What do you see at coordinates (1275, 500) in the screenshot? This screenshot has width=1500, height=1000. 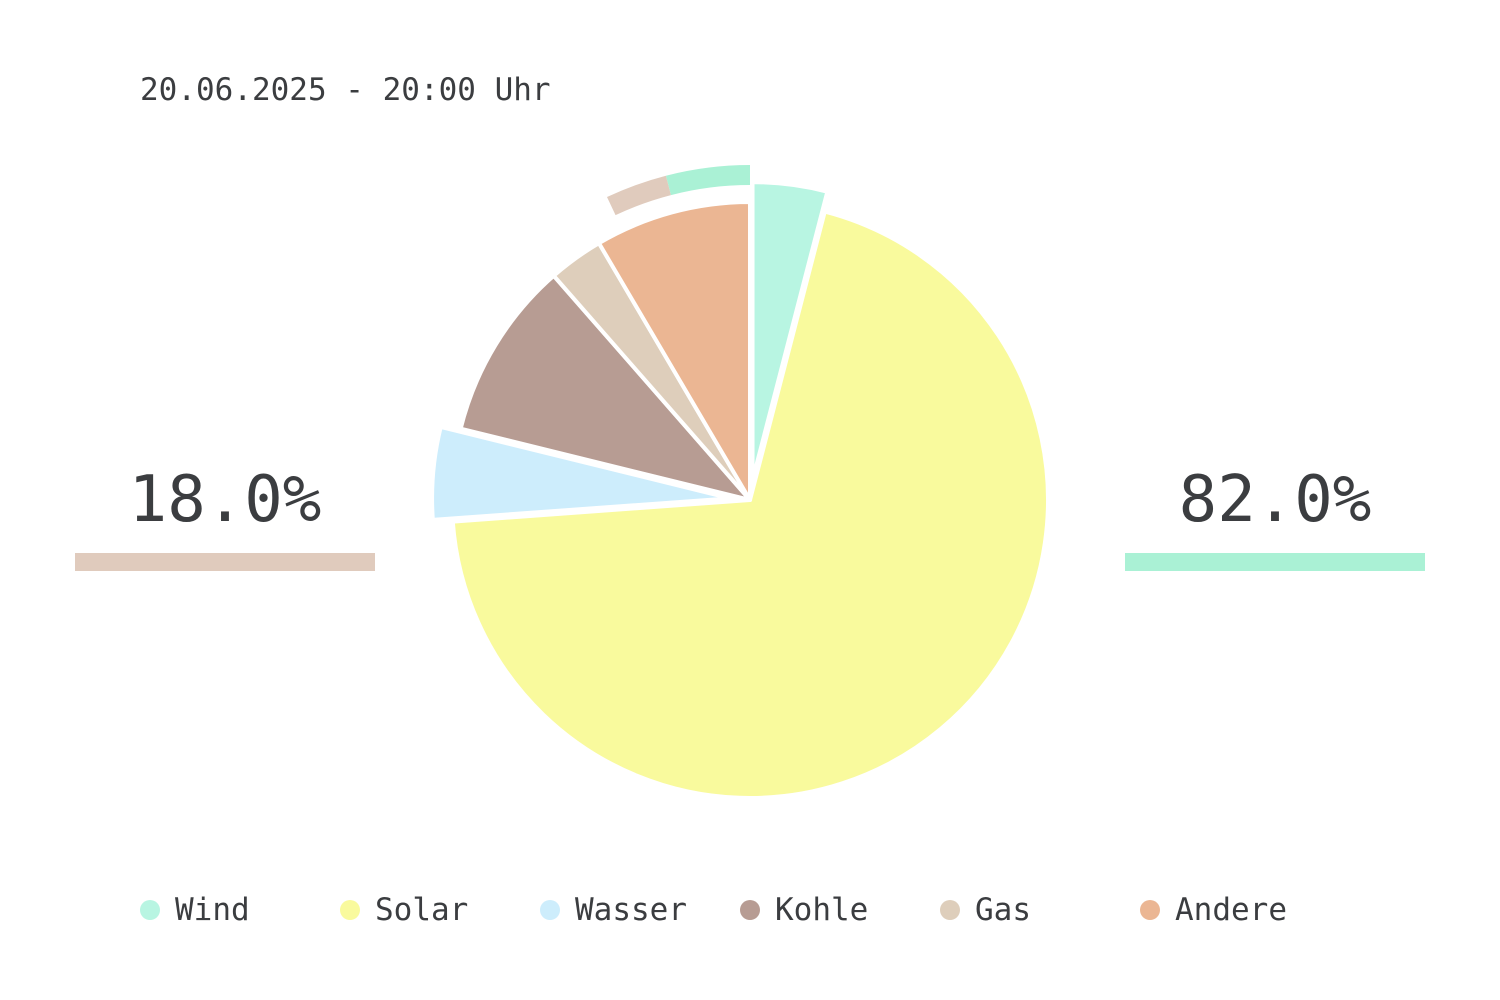 I see `renewable-share-value: 82.0%` at bounding box center [1275, 500].